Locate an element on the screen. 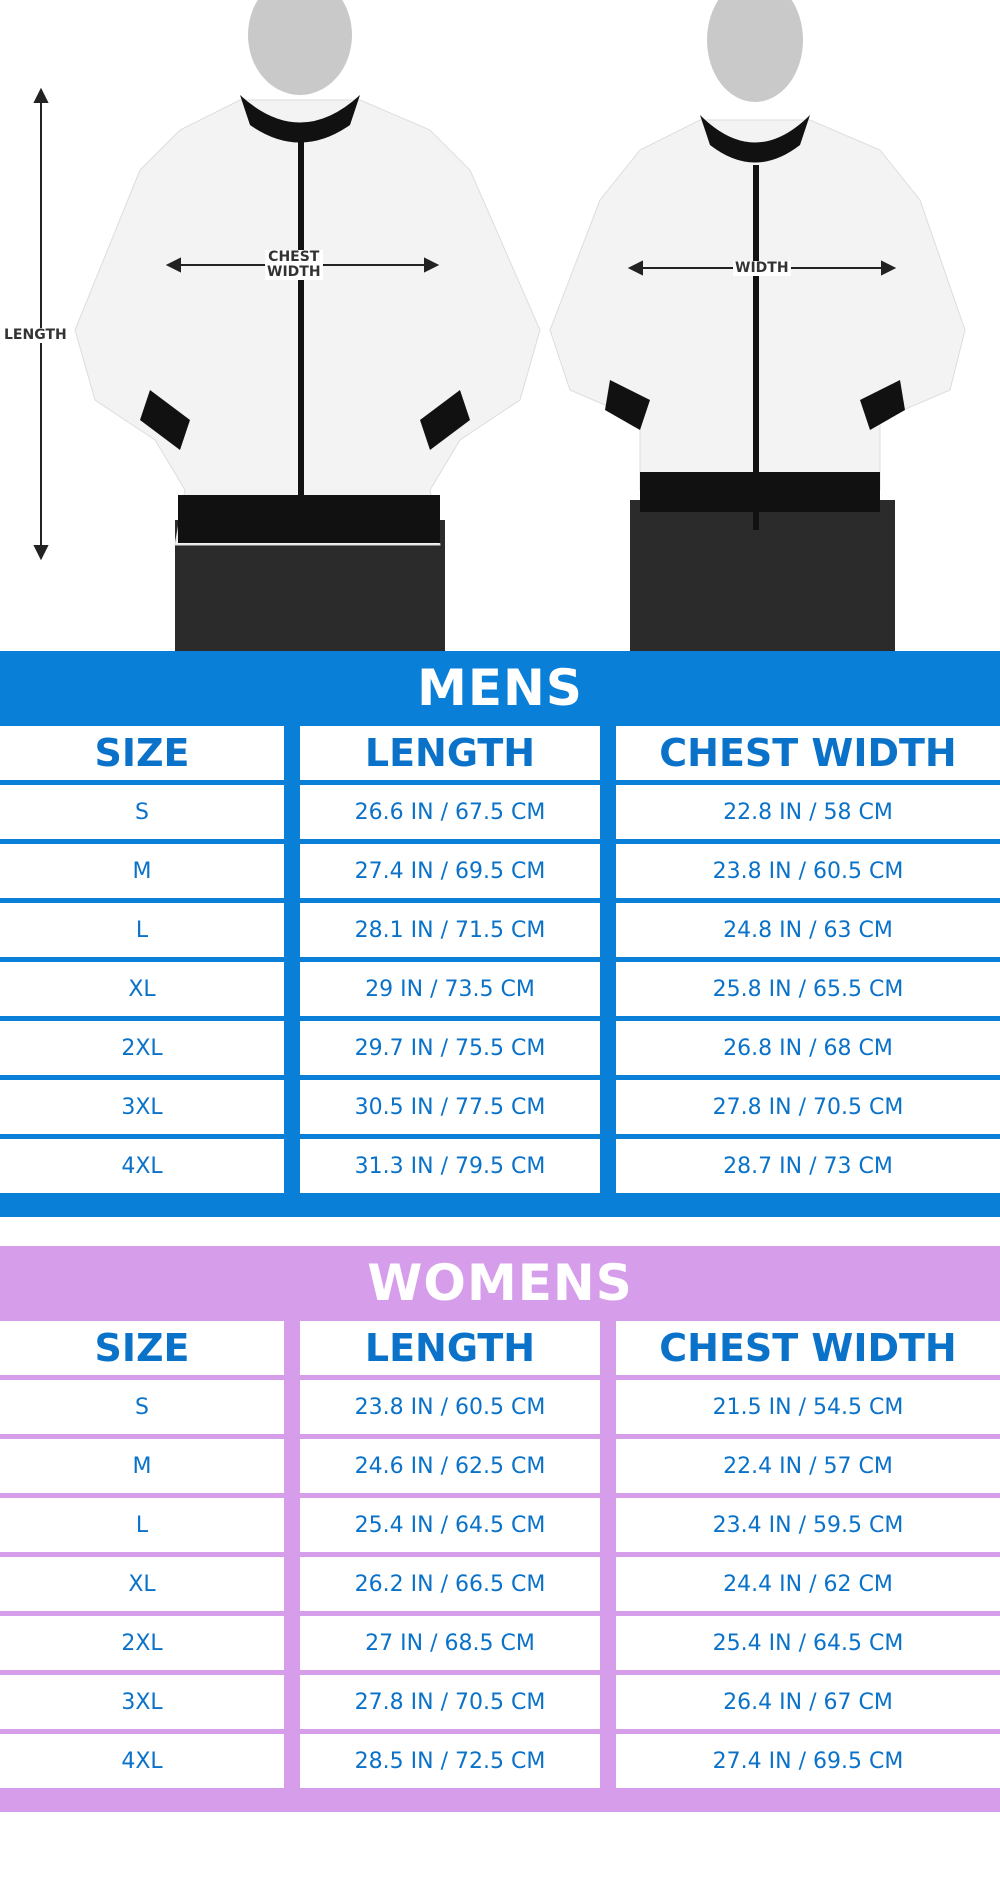  cell-chest-width: 24.4 IN / 62 CM is located at coordinates (808, 1584).